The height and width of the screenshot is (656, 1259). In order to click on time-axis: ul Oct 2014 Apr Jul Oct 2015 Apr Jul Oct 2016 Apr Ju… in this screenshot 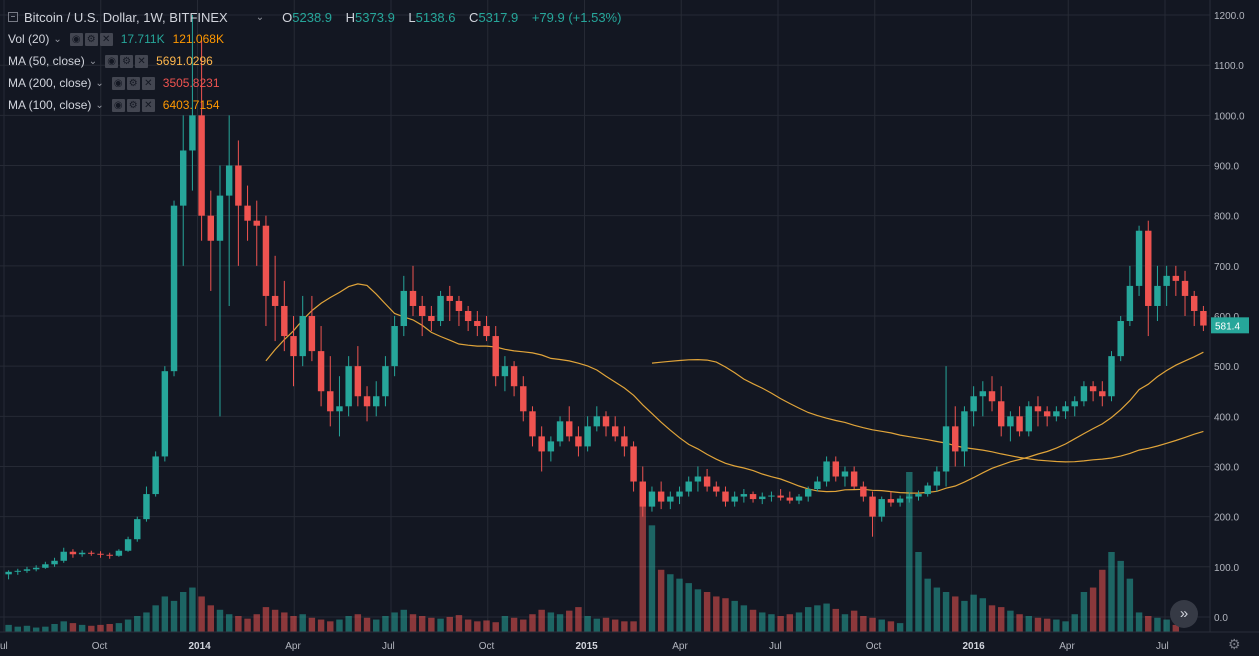, I will do `click(629, 641)`.